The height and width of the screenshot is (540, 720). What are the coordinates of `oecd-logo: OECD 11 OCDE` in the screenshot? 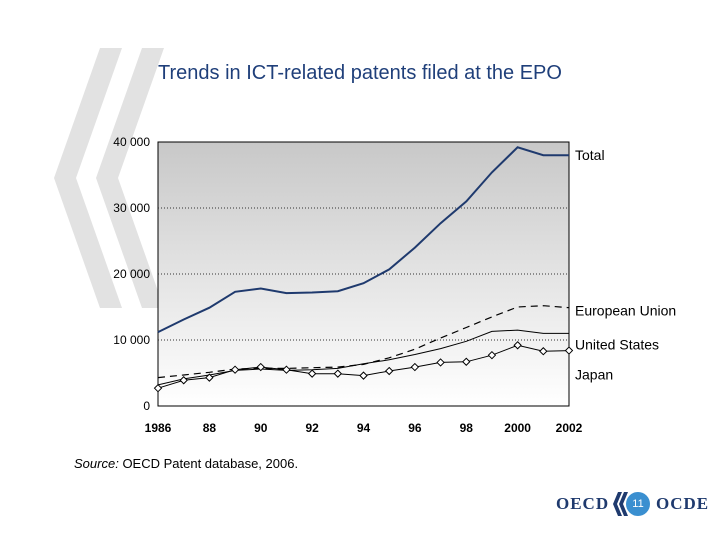 It's located at (632, 504).